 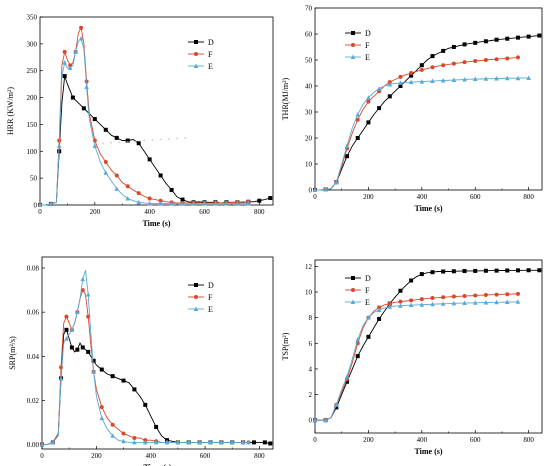 I want to click on x-tick-label: 800, so click(x=259, y=456).